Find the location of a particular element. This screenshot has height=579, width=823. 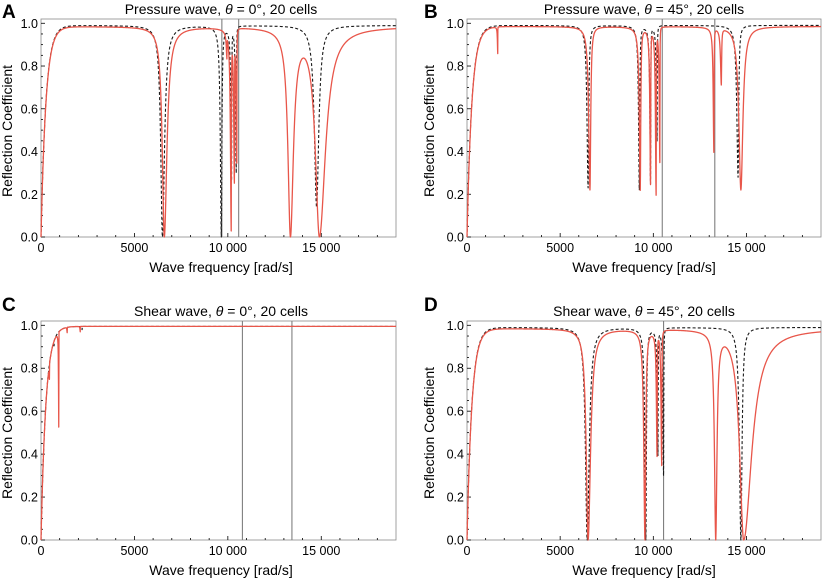

panel-c-ylabel: Reflection Coefficient is located at coordinates (7, 433).